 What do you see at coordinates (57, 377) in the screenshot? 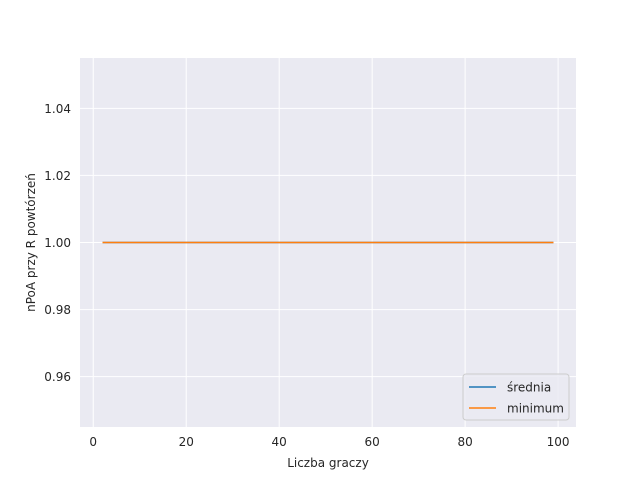
I see `y-tick-label: 0.96` at bounding box center [57, 377].